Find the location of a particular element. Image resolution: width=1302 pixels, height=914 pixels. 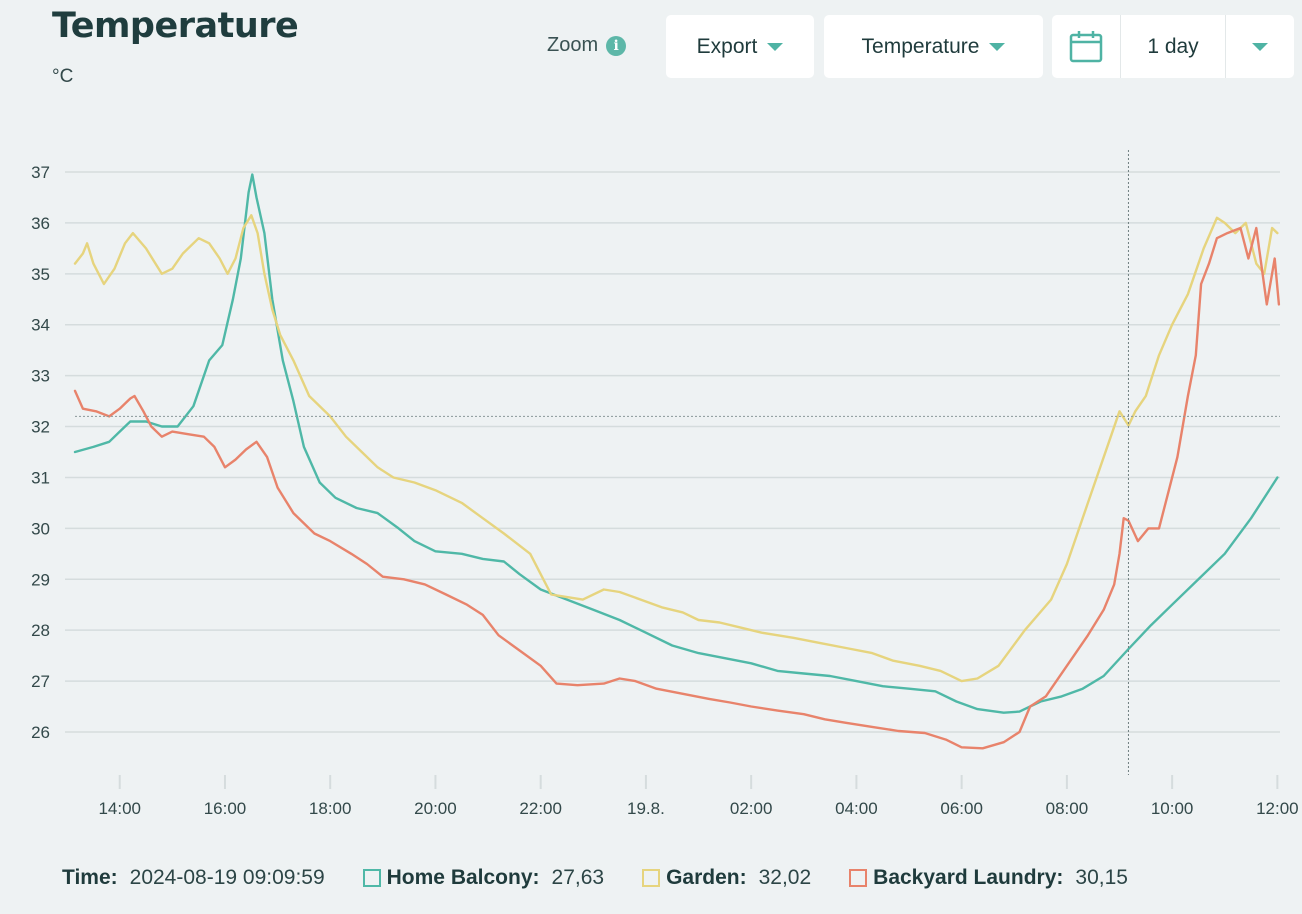

y-tick-label: 33 is located at coordinates (40, 376).